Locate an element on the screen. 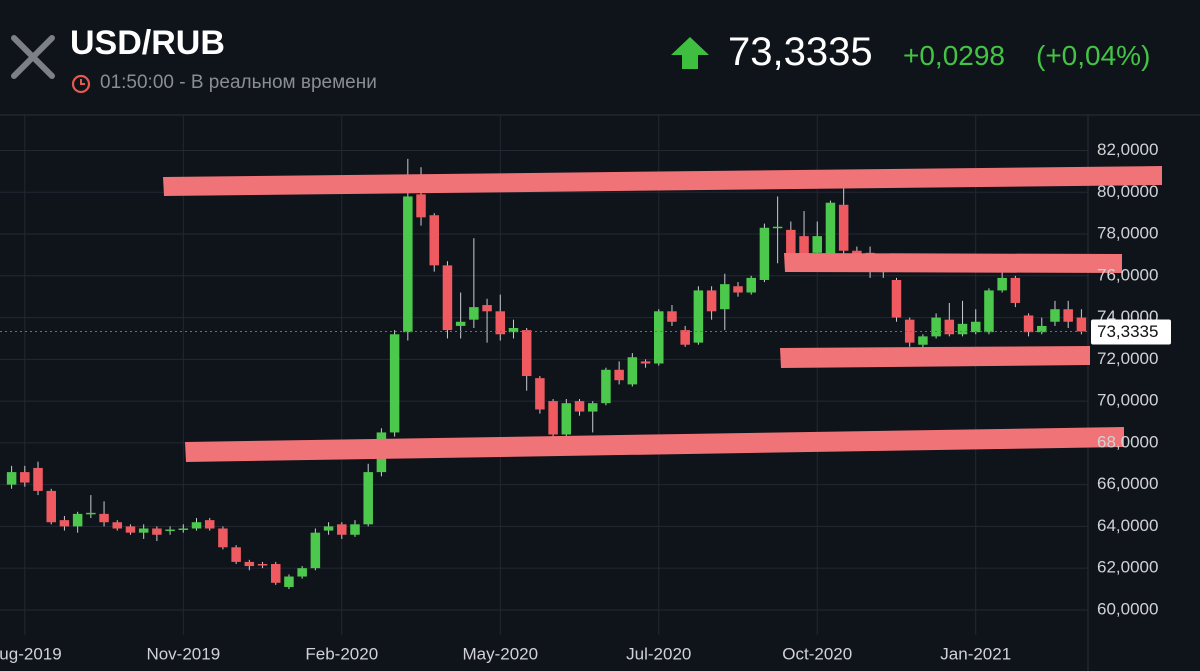 The image size is (1200, 671). support-band is located at coordinates (654, 444).